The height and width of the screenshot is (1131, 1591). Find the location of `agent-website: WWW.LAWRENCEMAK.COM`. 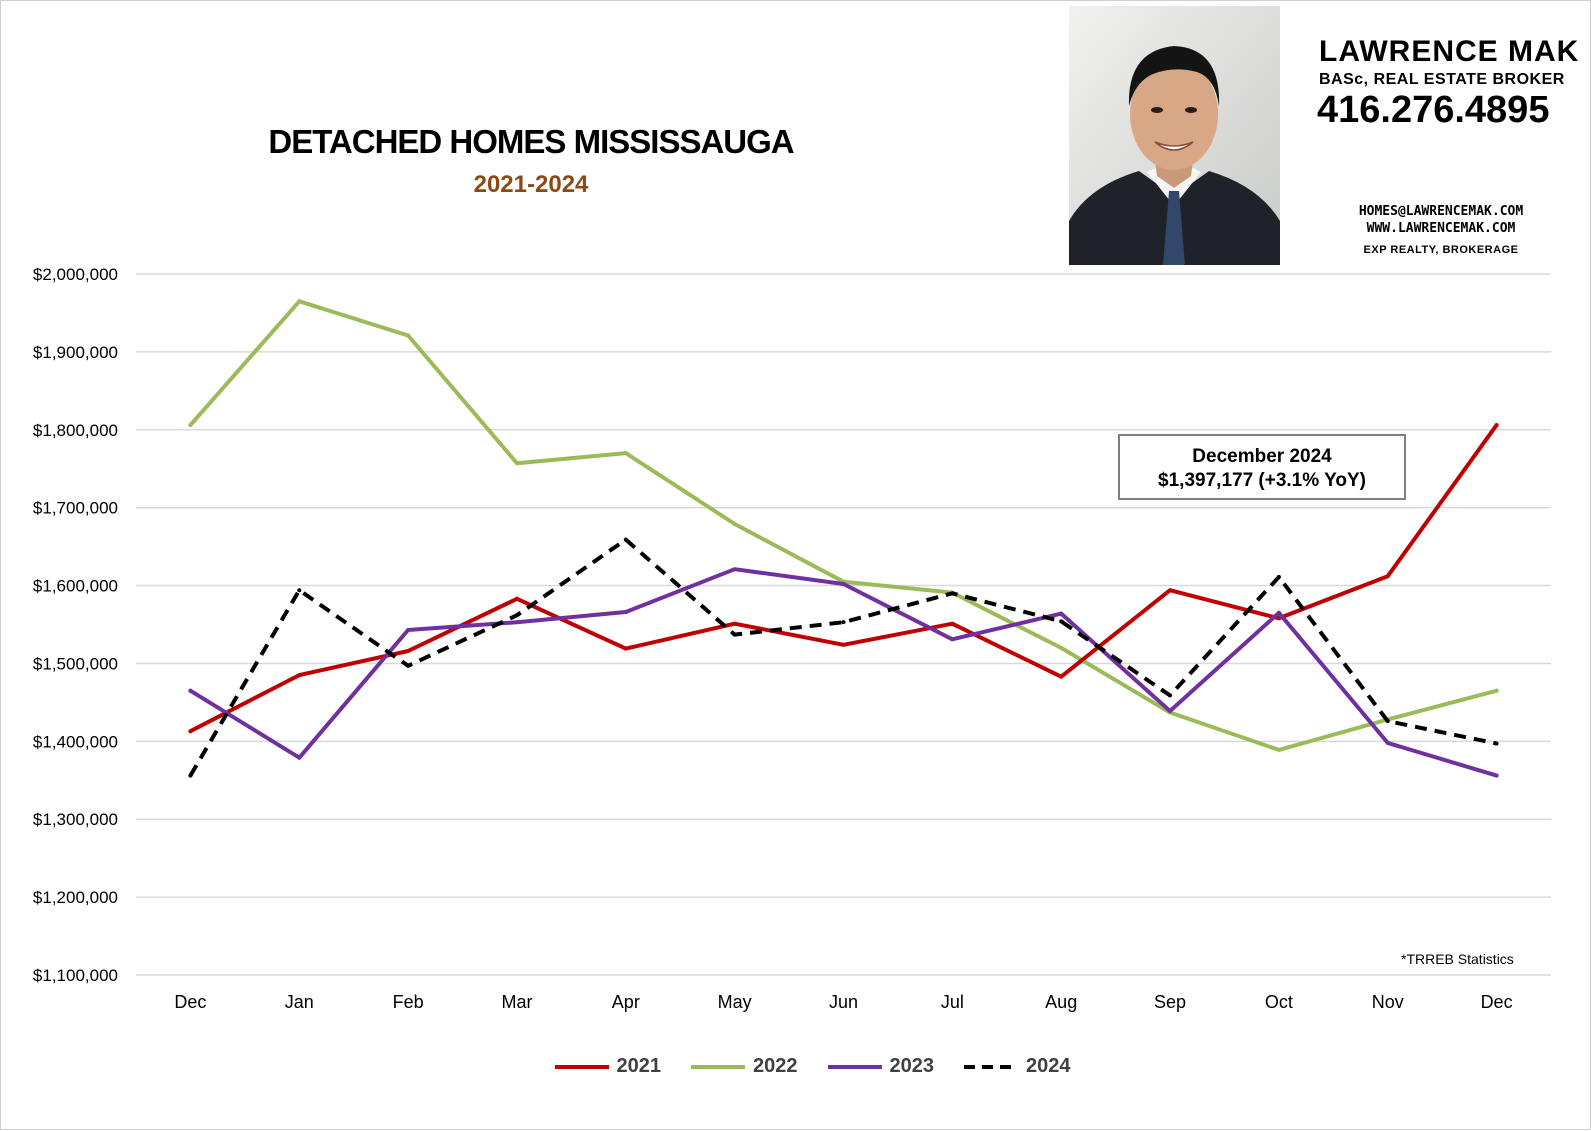

agent-website: WWW.LAWRENCEMAK.COM is located at coordinates (1441, 228).